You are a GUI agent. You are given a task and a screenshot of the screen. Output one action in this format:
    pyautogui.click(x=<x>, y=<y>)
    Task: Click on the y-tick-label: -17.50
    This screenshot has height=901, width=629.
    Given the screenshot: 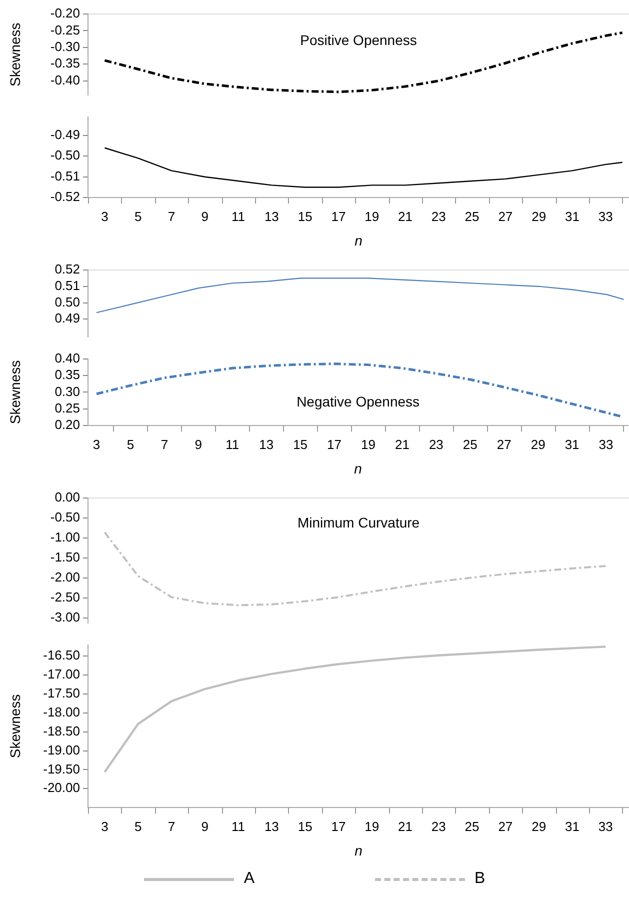 What is the action you would take?
    pyautogui.click(x=61, y=693)
    